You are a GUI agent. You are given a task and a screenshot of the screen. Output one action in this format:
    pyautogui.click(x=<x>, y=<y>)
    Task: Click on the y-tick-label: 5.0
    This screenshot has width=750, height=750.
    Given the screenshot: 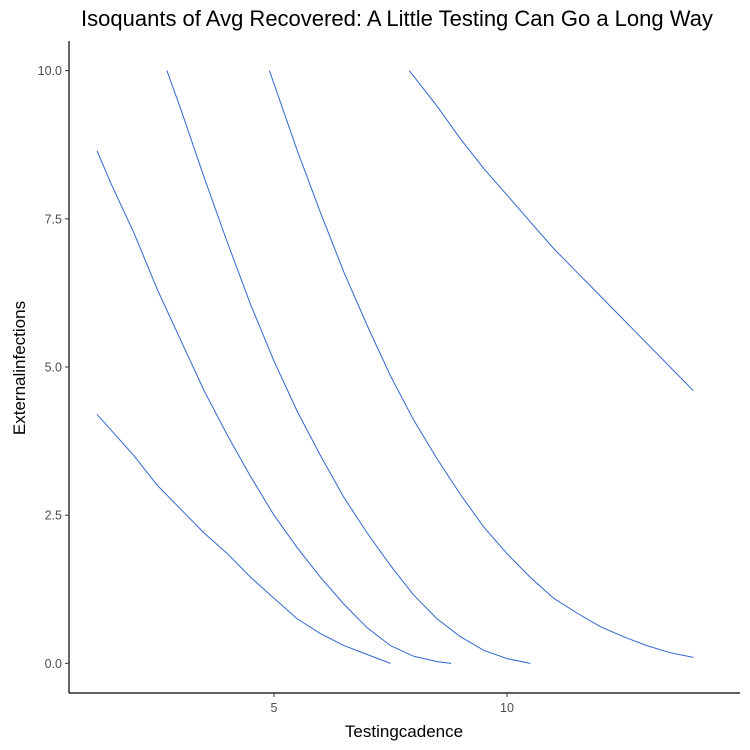 What is the action you would take?
    pyautogui.click(x=53, y=368)
    